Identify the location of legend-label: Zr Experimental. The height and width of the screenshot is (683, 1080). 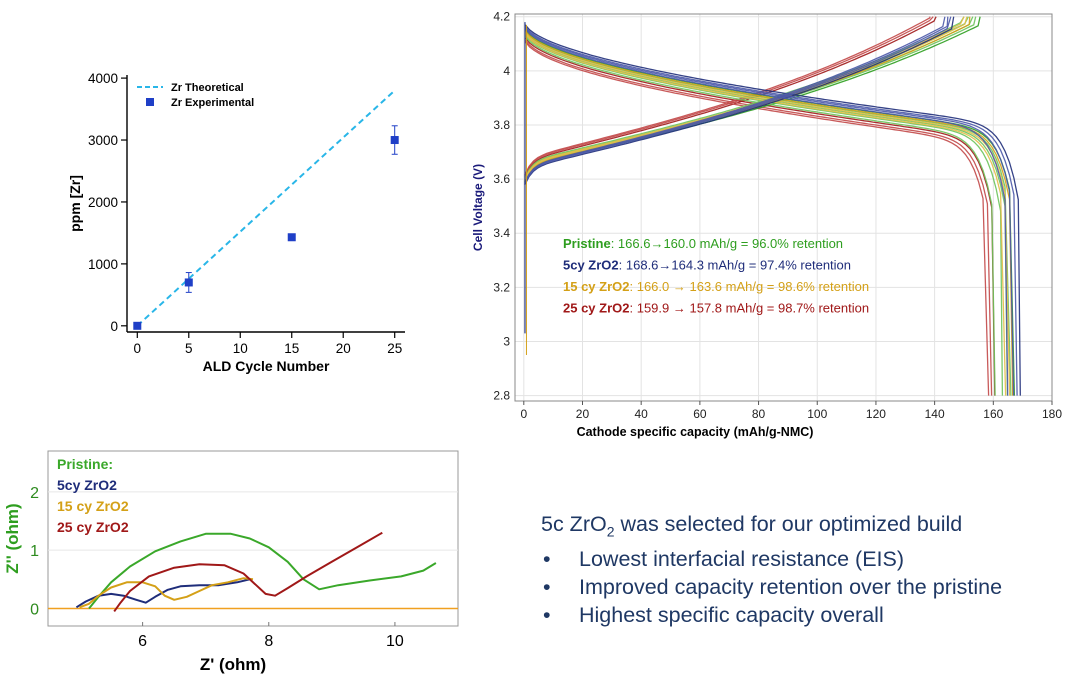
(212, 103).